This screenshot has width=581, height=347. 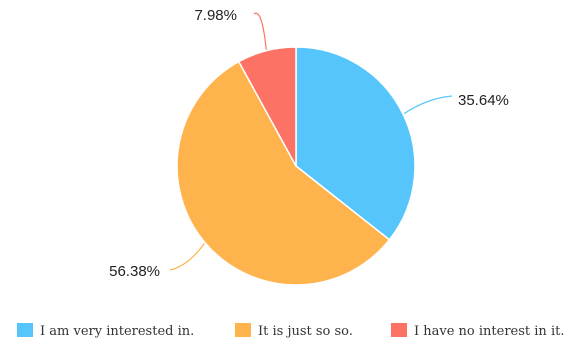 I want to click on legend-item-very-interested: I am very interested in., so click(x=105, y=331).